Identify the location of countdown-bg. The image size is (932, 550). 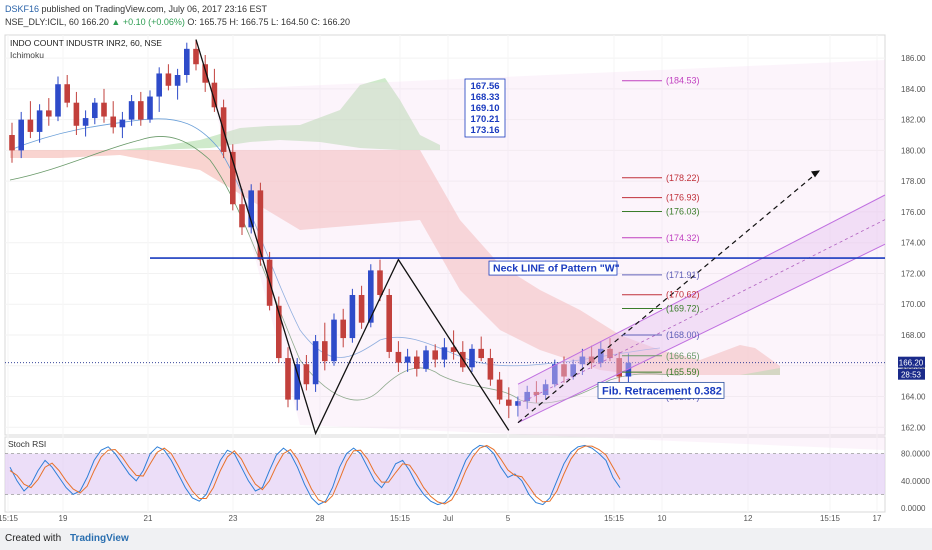
(911, 374).